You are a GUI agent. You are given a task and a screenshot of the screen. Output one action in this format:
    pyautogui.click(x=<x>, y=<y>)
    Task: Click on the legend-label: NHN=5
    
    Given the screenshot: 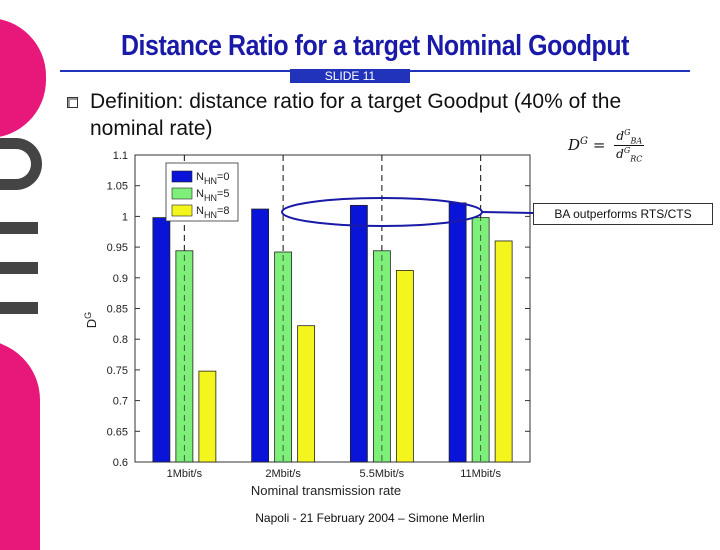 What is the action you would take?
    pyautogui.click(x=213, y=195)
    